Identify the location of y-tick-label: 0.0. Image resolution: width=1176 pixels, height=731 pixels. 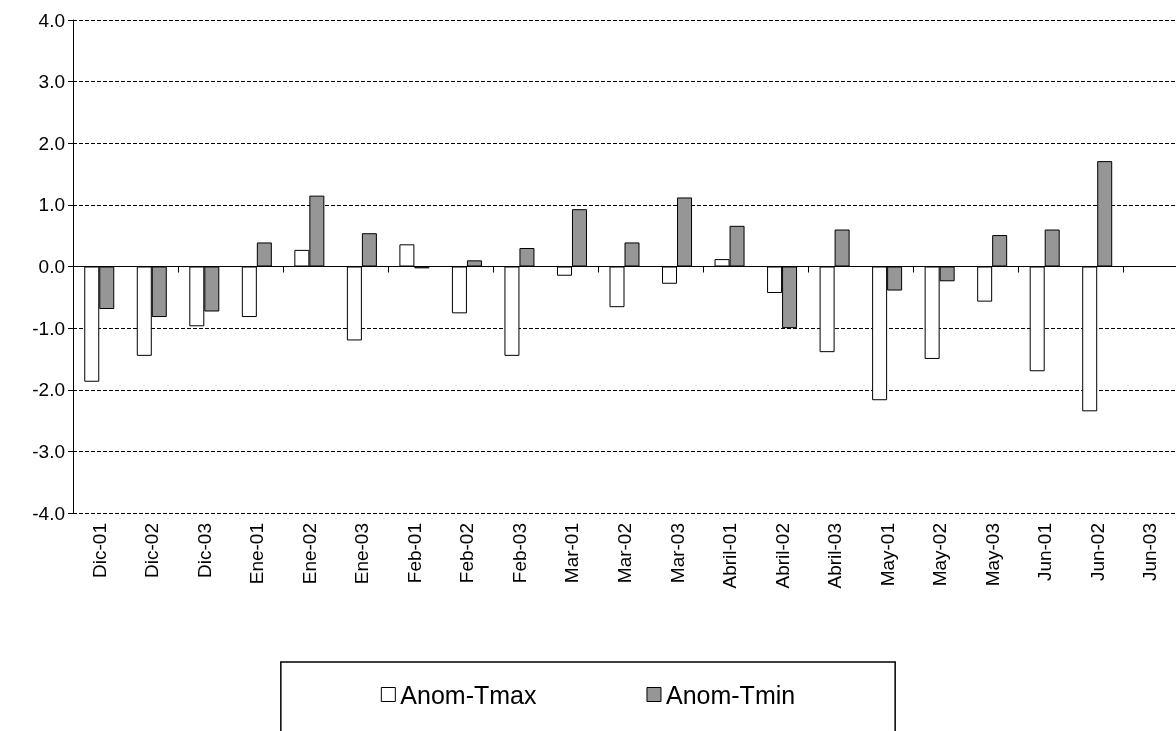
(51, 266).